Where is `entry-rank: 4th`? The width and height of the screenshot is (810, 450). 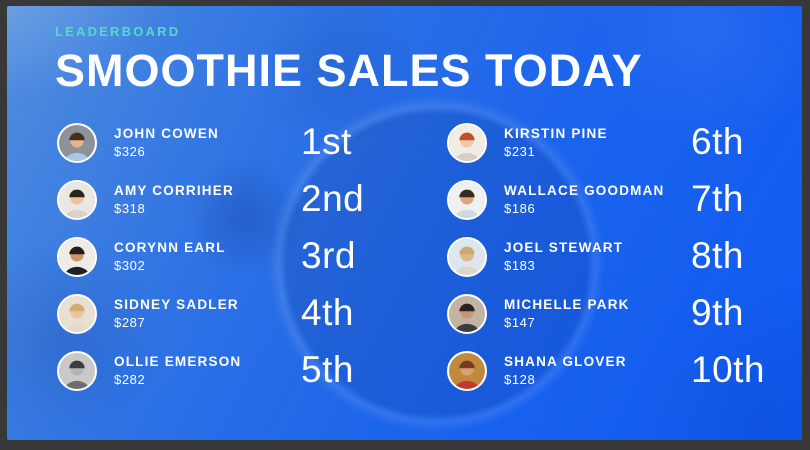 entry-rank: 4th is located at coordinates (327, 312).